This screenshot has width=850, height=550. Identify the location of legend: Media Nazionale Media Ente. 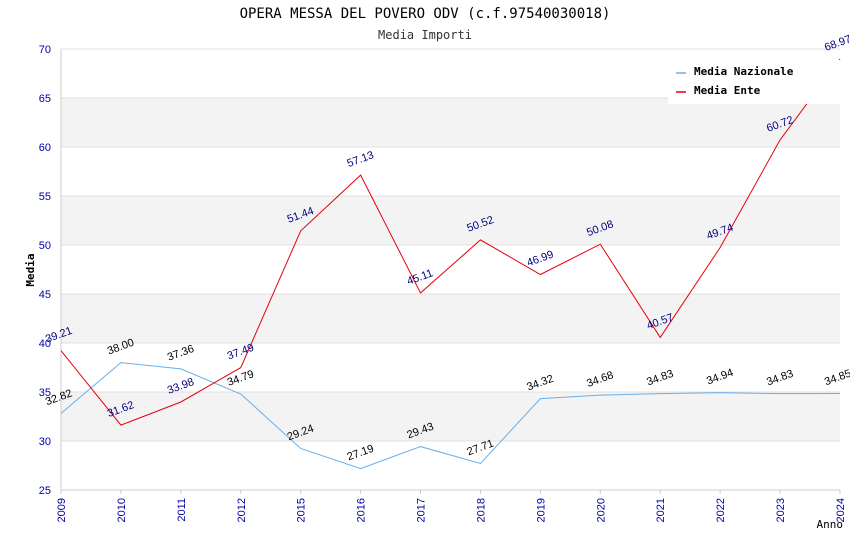
(754, 82).